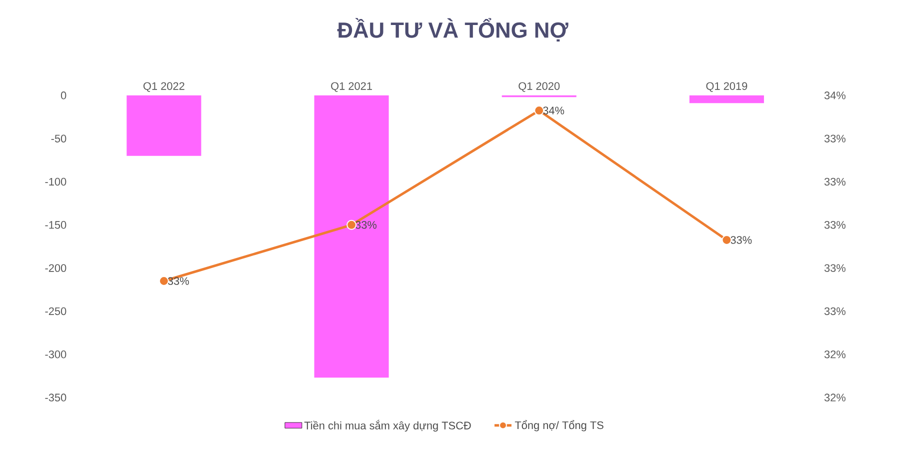 This screenshot has width=900, height=467. I want to click on chart-title: ĐẦU TƯ VÀ TỔNG NỢ, so click(452, 30).